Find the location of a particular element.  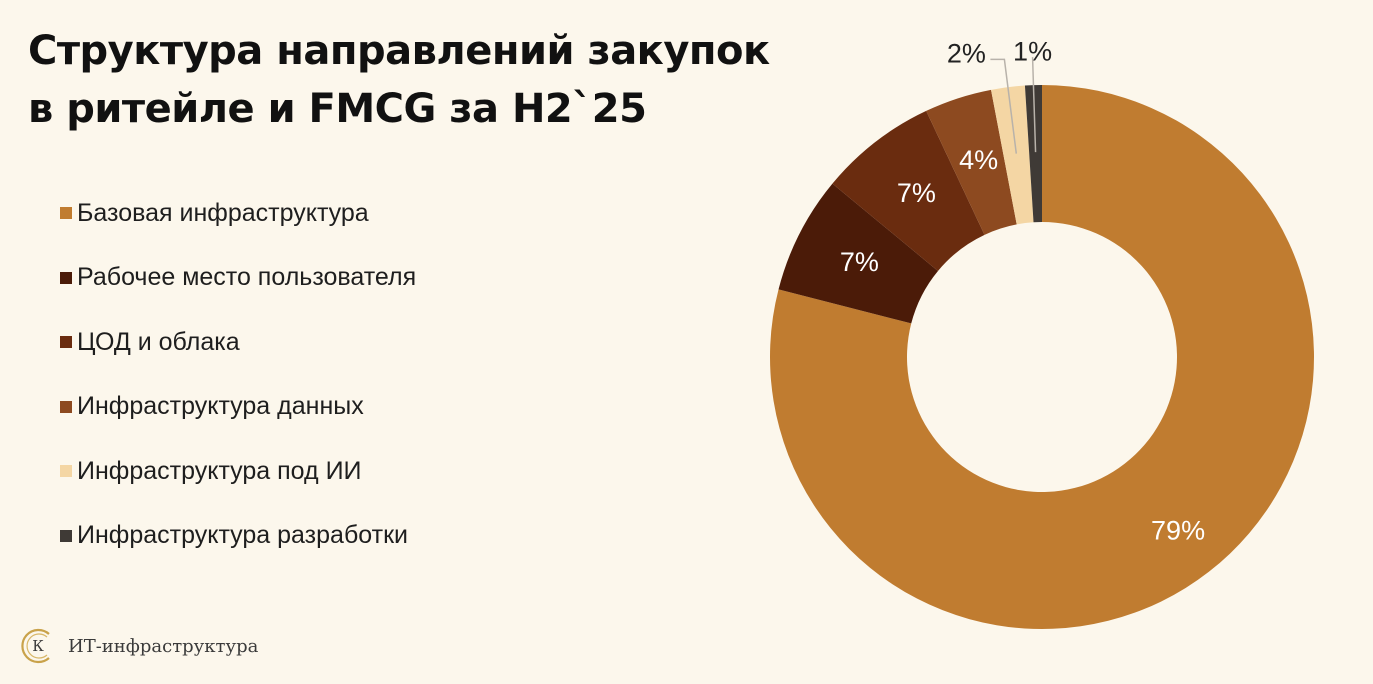

legend-item: Базовая инфраструктура is located at coordinates (214, 213).